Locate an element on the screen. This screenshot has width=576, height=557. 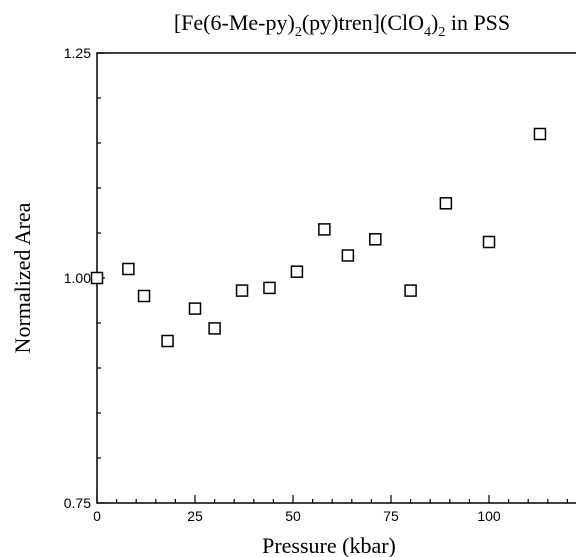
chart-title: [Fe(6-Me-py)2(py)tren](ClO4)2 in PSS is located at coordinates (342, 25).